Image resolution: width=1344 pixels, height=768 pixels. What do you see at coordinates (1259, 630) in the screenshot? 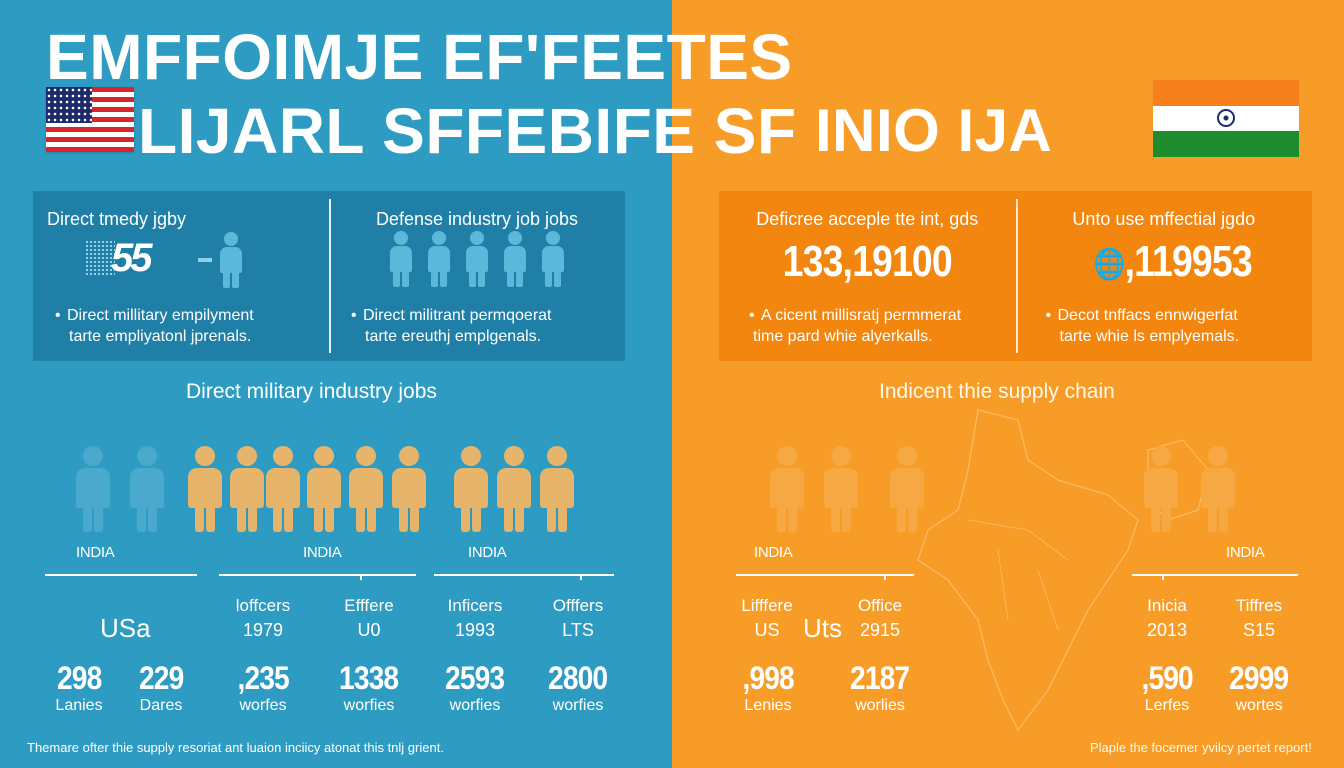
I see `stat-header-line2: S15` at bounding box center [1259, 630].